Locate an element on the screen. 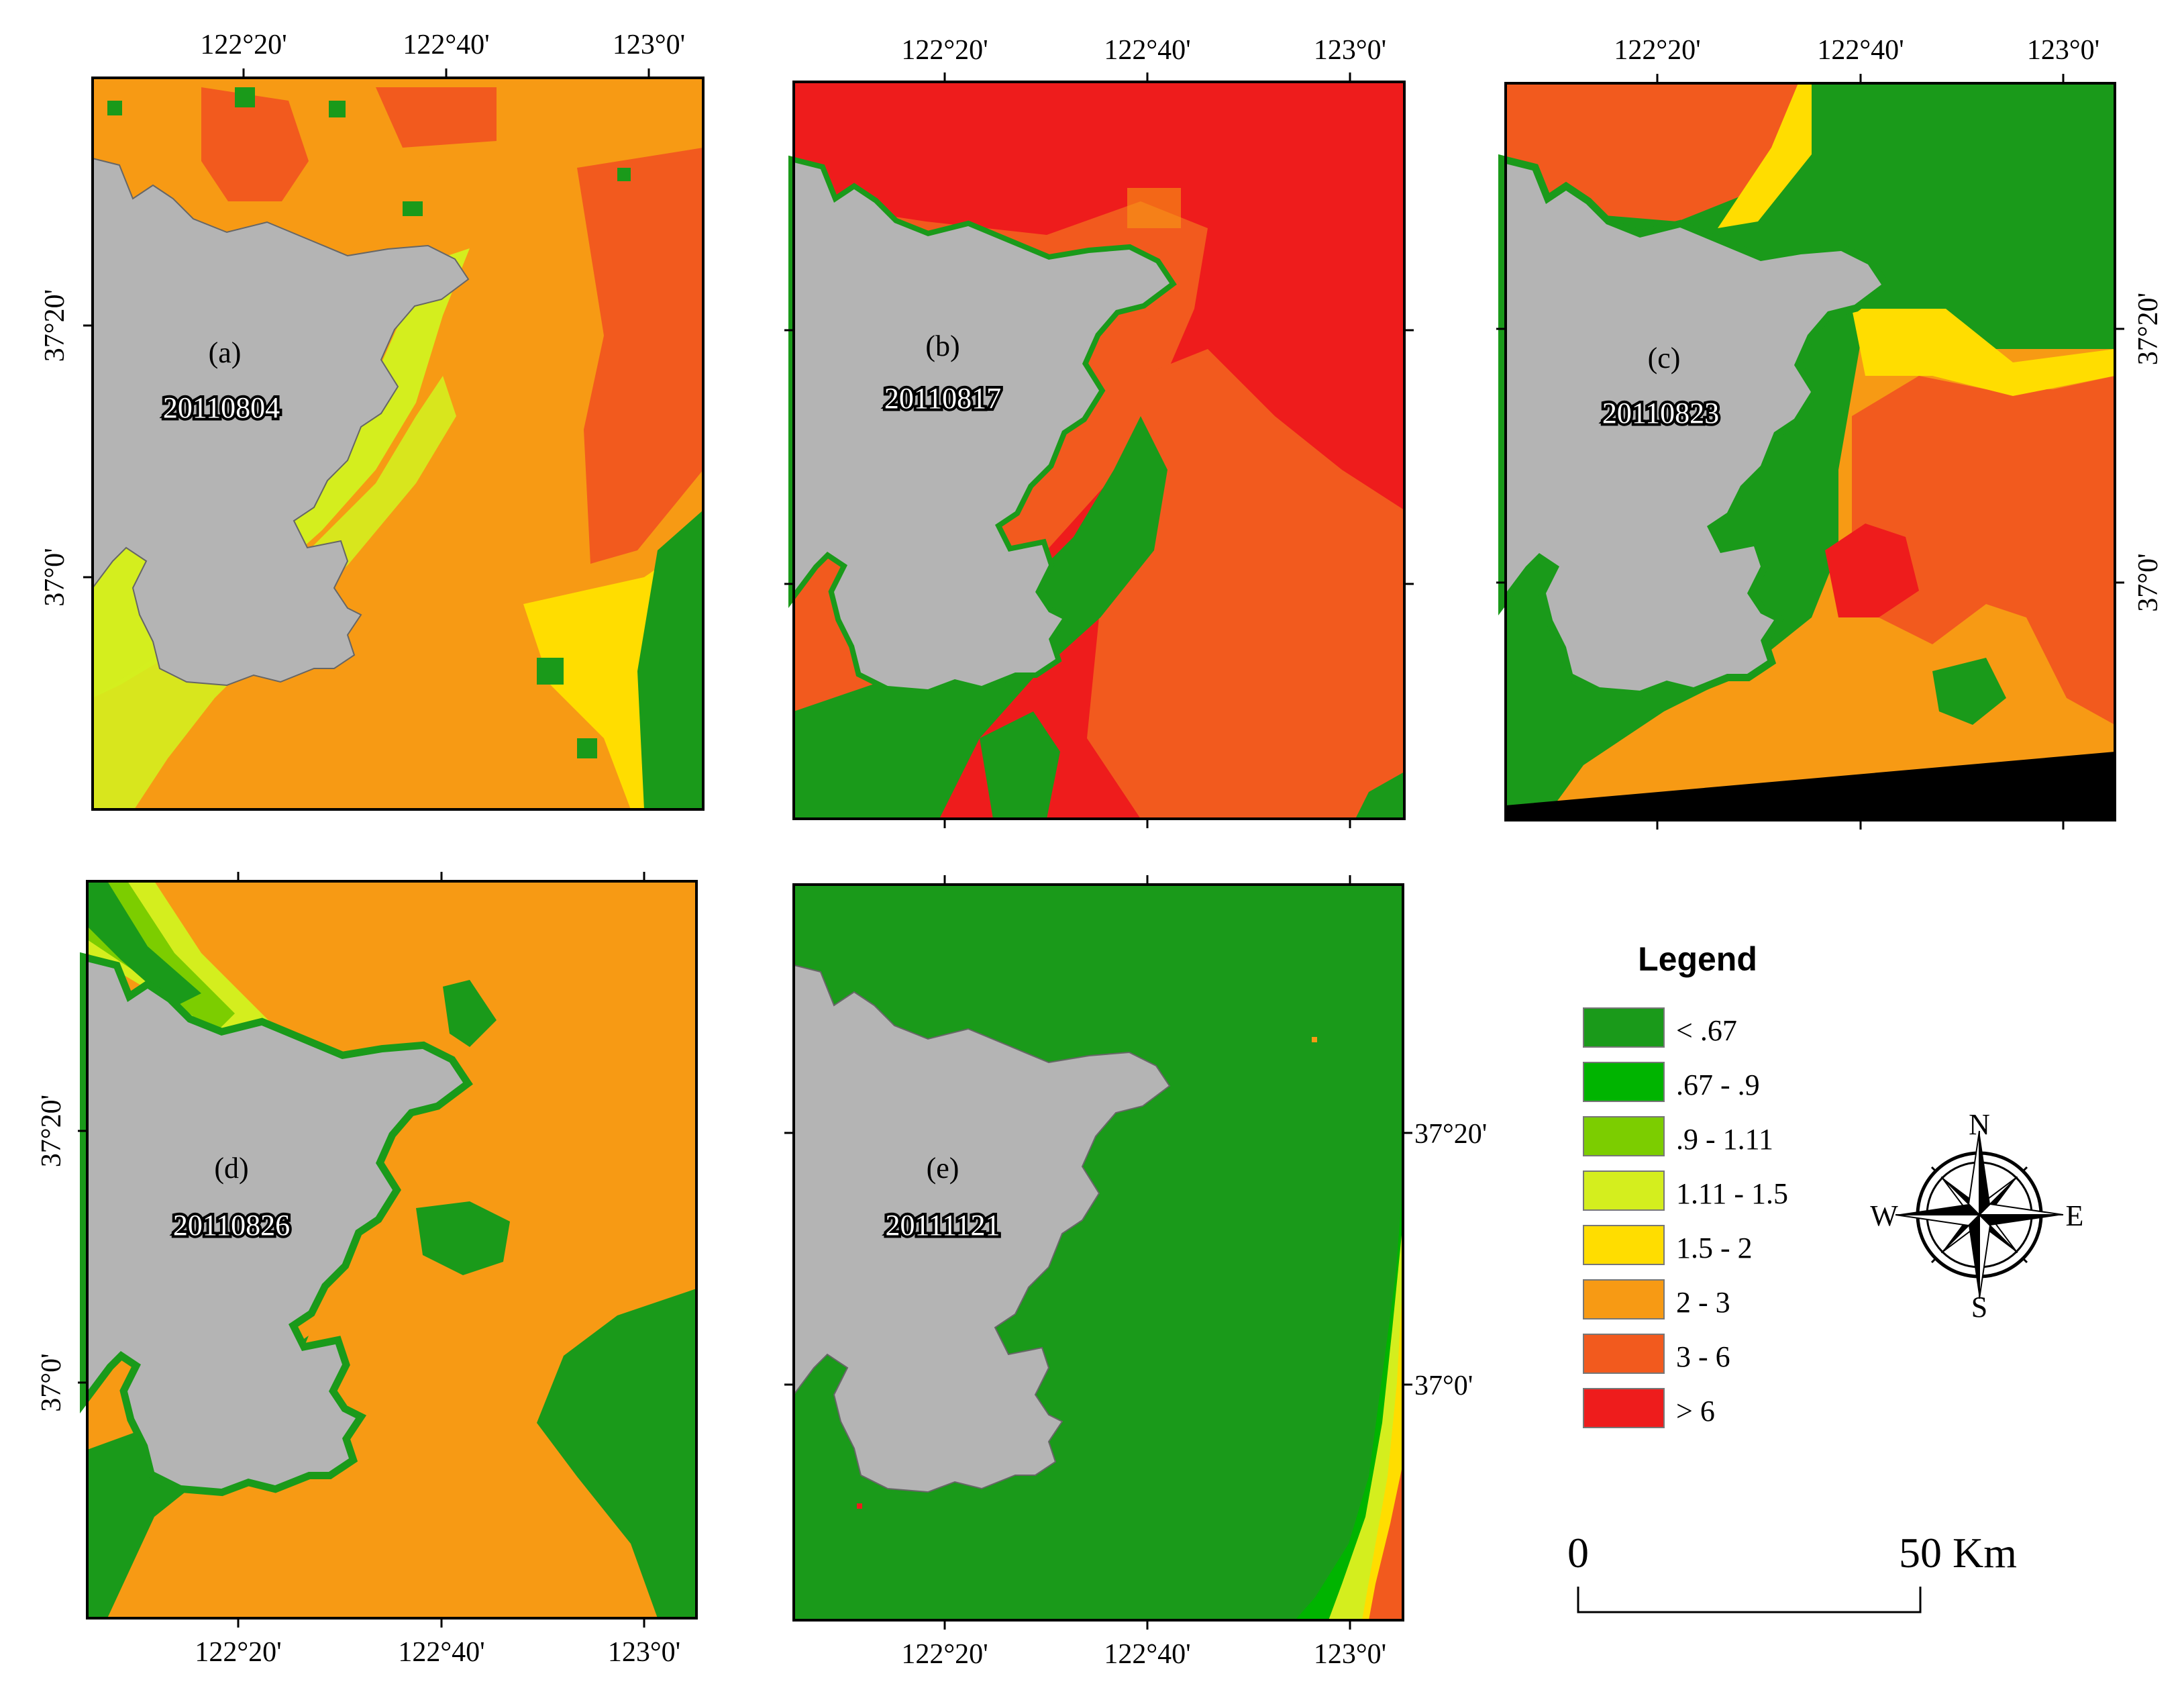  panel-e-right-tick-2: 37°0' is located at coordinates (1444, 1386).